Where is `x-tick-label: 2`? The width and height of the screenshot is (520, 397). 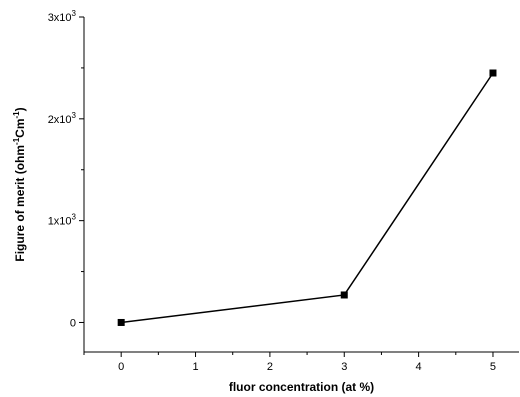 x-tick-label: 2 is located at coordinates (270, 367).